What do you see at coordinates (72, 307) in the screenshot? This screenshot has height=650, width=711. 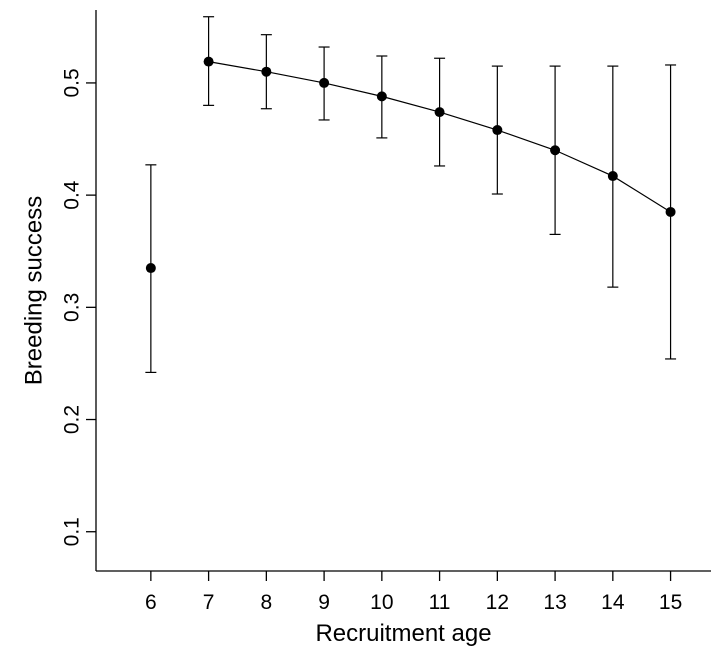 I see `y-tick-label: 0.3` at bounding box center [72, 307].